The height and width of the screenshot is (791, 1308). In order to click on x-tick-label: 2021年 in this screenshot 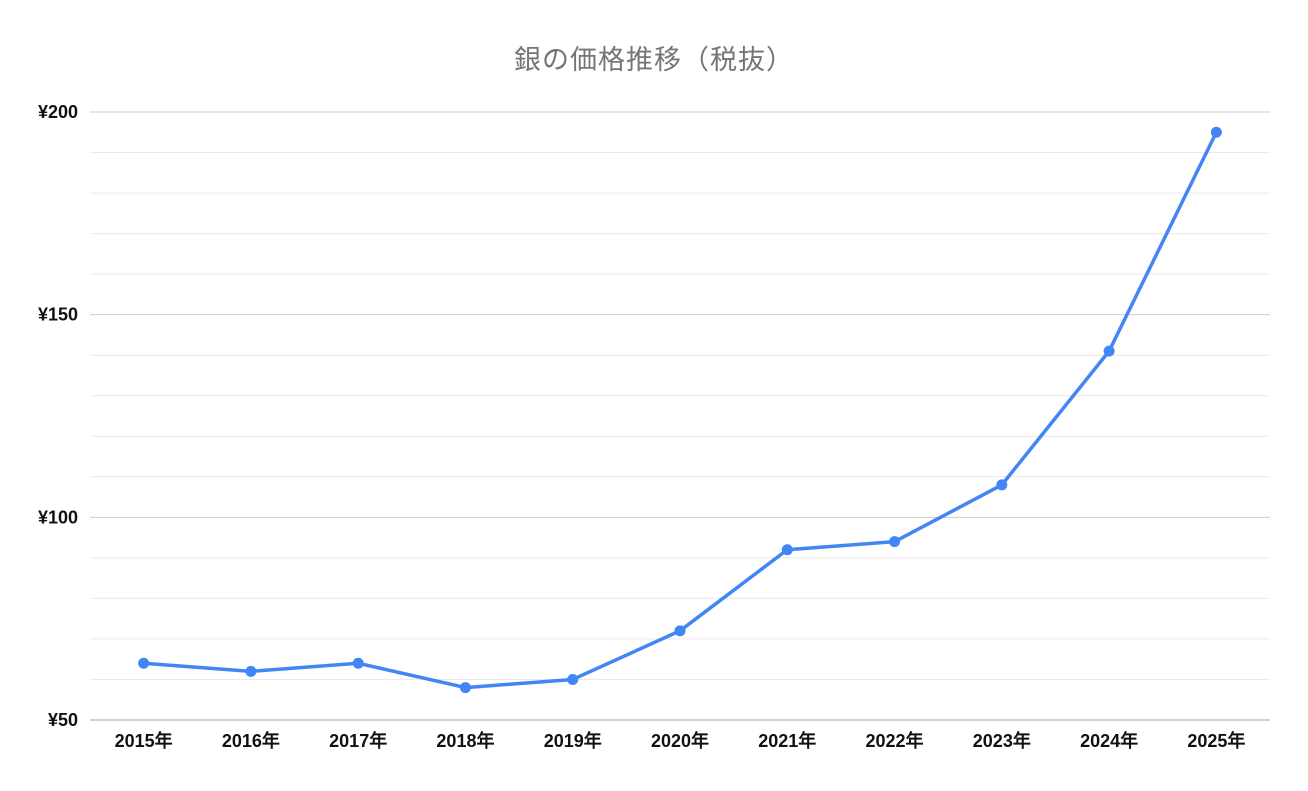, I will do `click(787, 740)`.